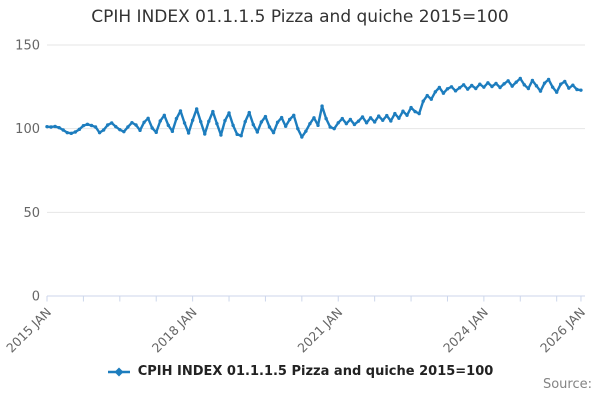 The image size is (600, 400). What do you see at coordinates (28, 330) in the screenshot?
I see `x-axis-label: 2015 JAN` at bounding box center [28, 330].